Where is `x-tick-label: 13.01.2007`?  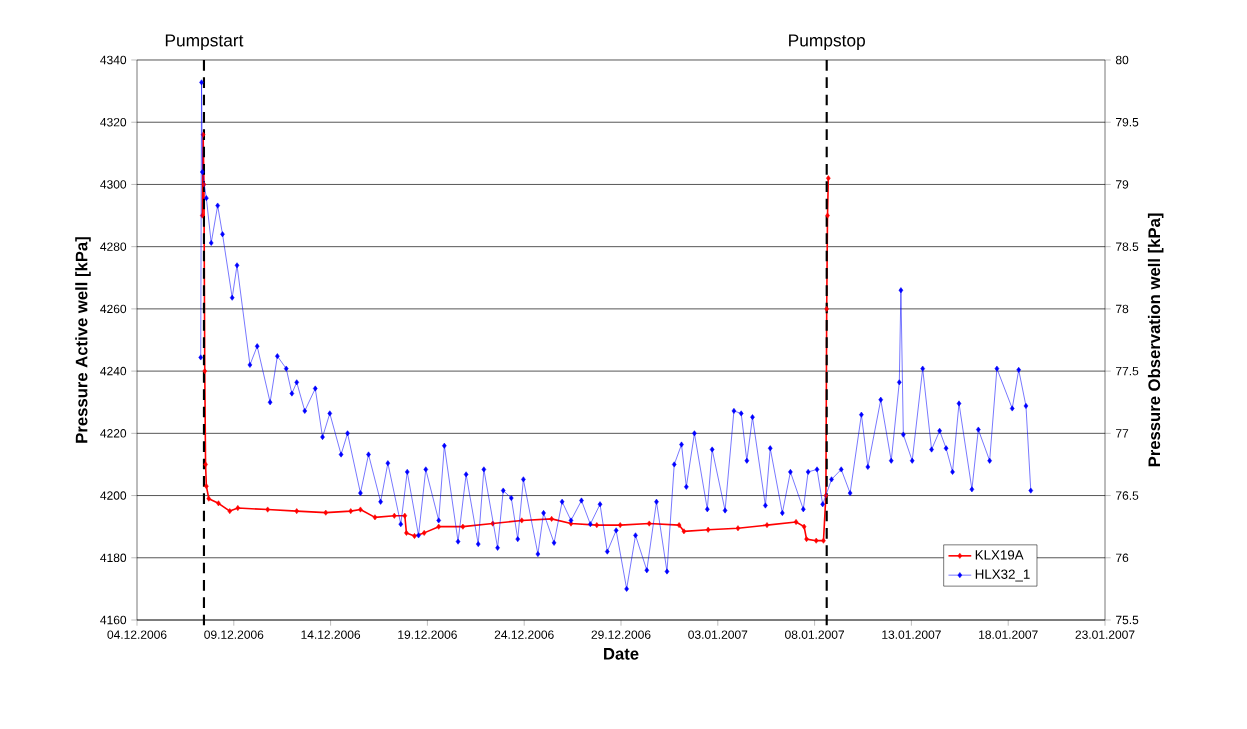 x-tick-label: 13.01.2007 is located at coordinates (911, 634).